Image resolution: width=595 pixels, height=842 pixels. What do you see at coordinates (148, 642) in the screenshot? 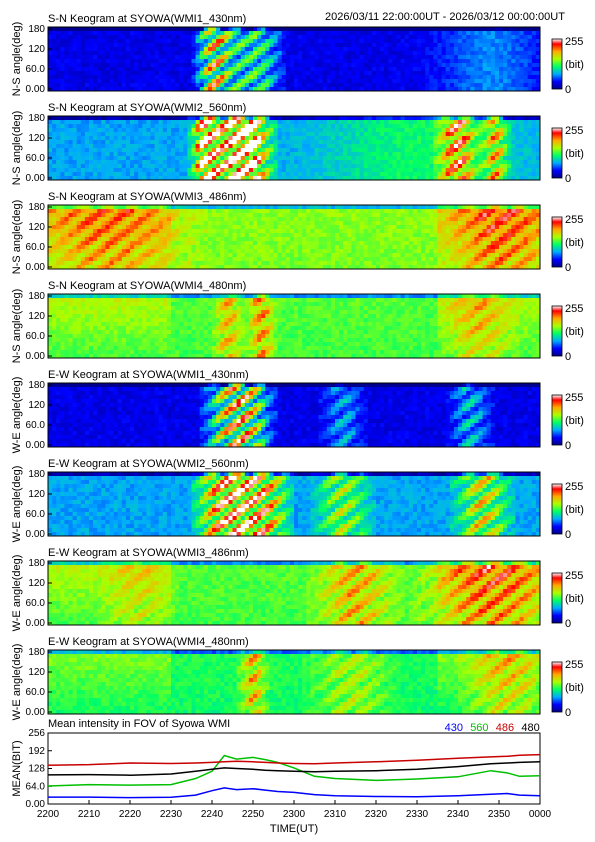
I see `keogram-title: E-W Keogram at SYOWA(WMI4_480nm)` at bounding box center [148, 642].